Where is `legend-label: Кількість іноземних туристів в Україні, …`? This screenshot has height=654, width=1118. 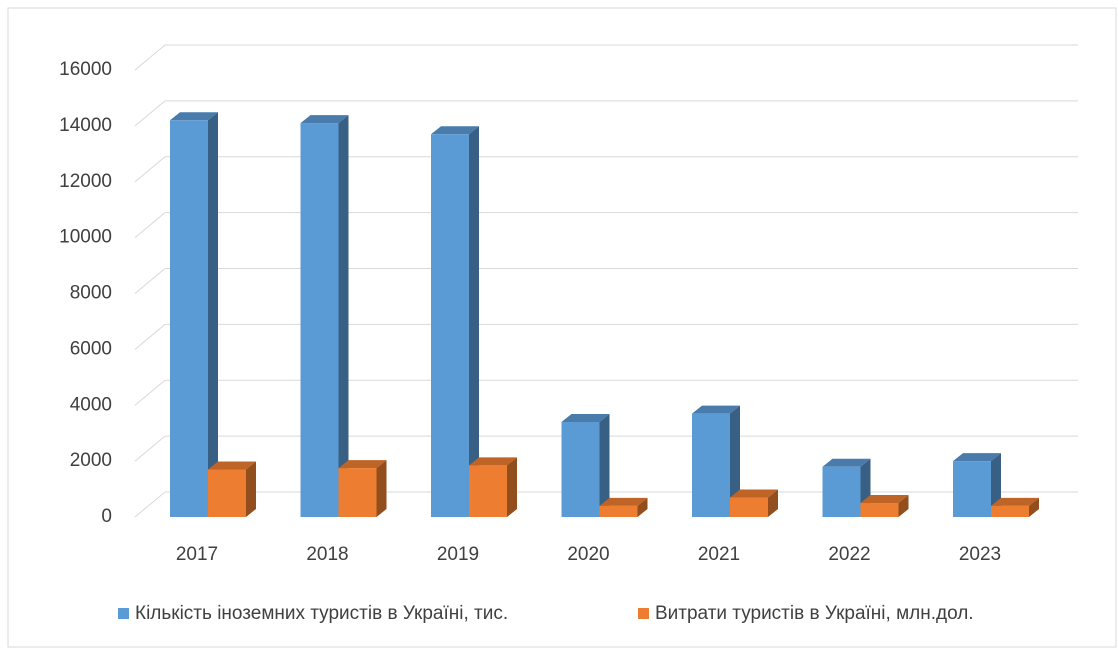 legend-label: Кількість іноземних туристів в Україні, … is located at coordinates (321, 613).